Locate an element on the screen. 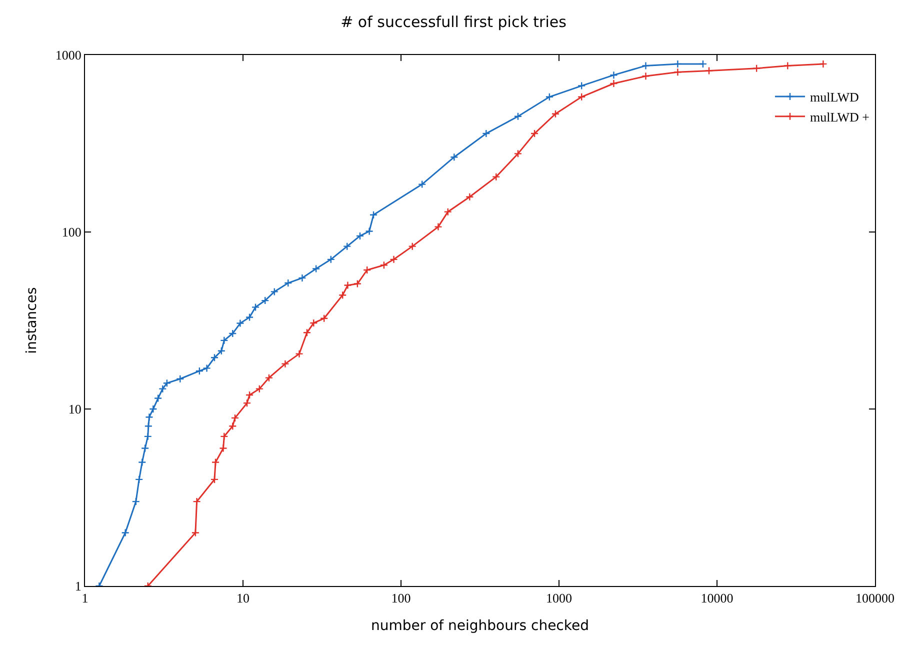 Image resolution: width=907 pixels, height=661 pixels. x-tick-label: 10 is located at coordinates (243, 598).